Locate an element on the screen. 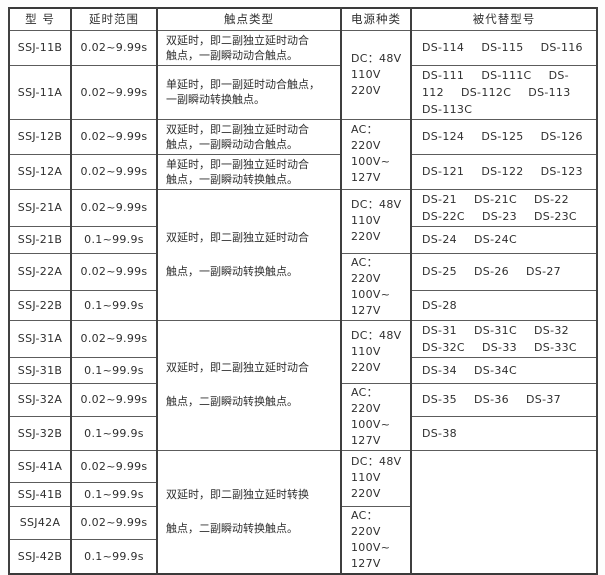 The height and width of the screenshot is (575, 605). replaced-models-cell: DS-34 DS-34C is located at coordinates (504, 370).